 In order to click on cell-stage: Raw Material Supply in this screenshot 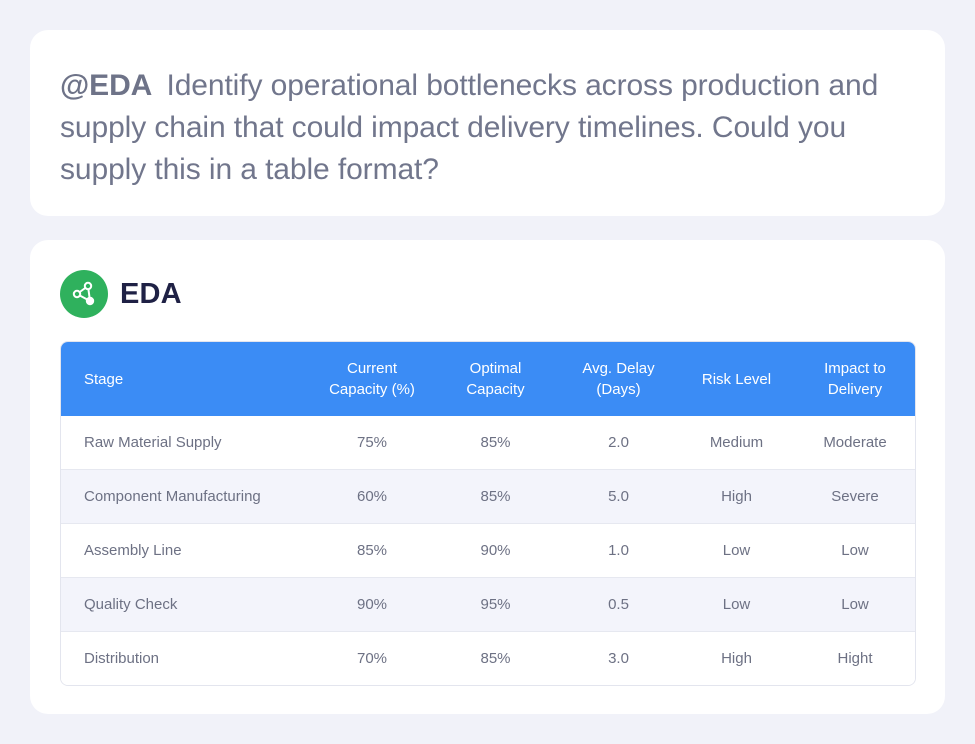, I will do `click(185, 443)`.